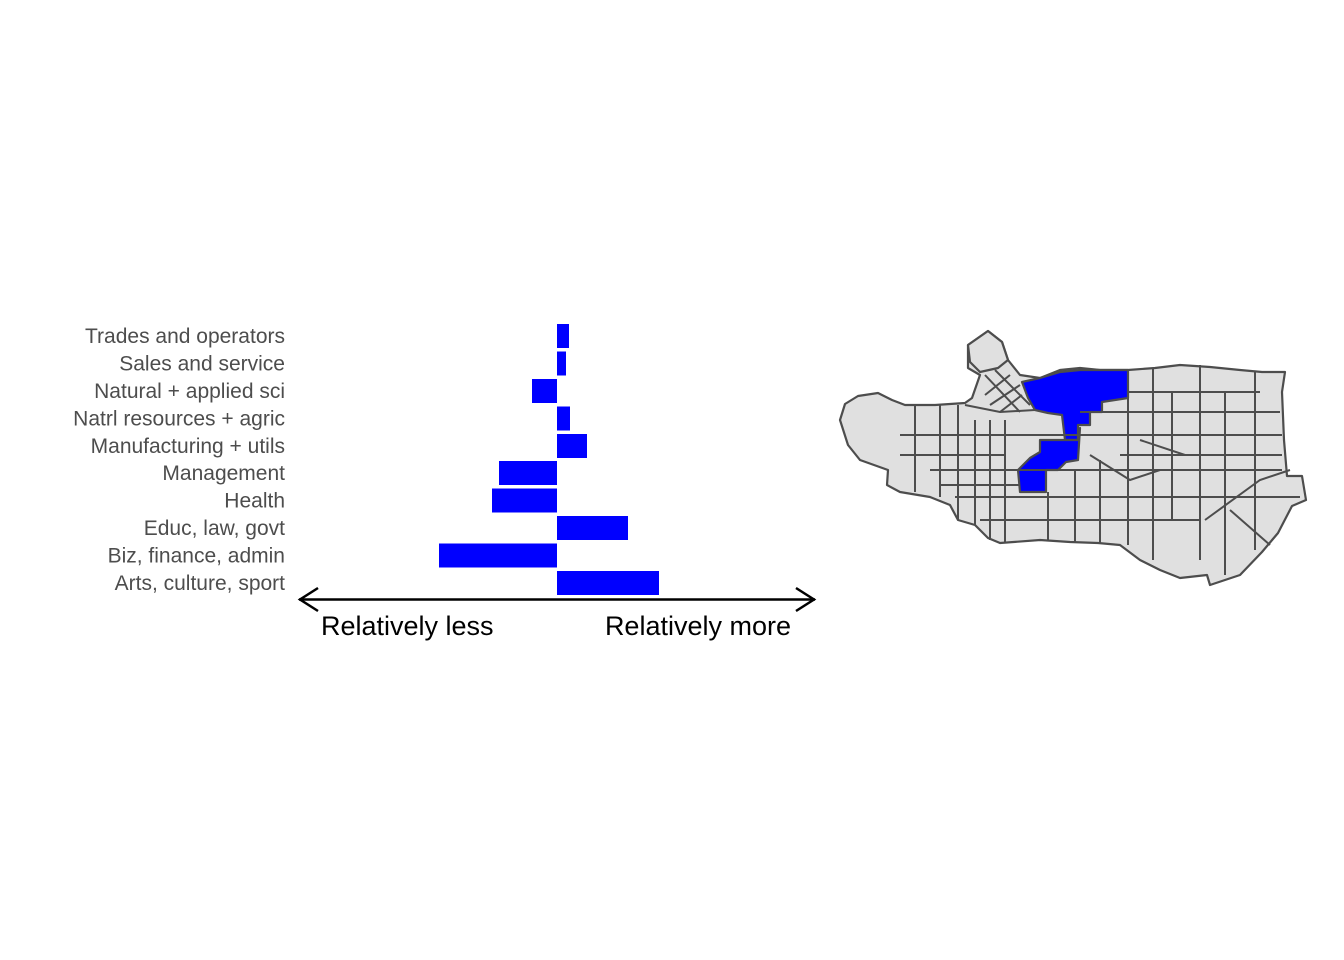  I want to click on bar-natural-applied-sci, so click(544, 390).